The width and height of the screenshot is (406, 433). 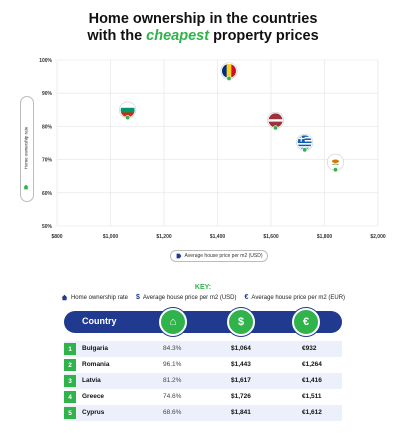 What do you see at coordinates (325, 237) in the screenshot?
I see `x-tick-label: $1,800` at bounding box center [325, 237].